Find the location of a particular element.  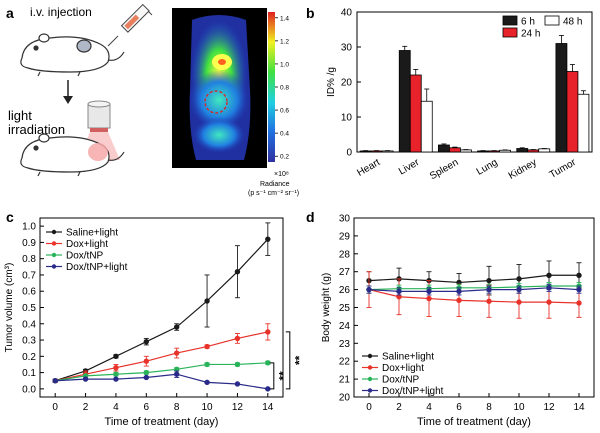

y-tick-label: 10 is located at coordinates (347, 118).